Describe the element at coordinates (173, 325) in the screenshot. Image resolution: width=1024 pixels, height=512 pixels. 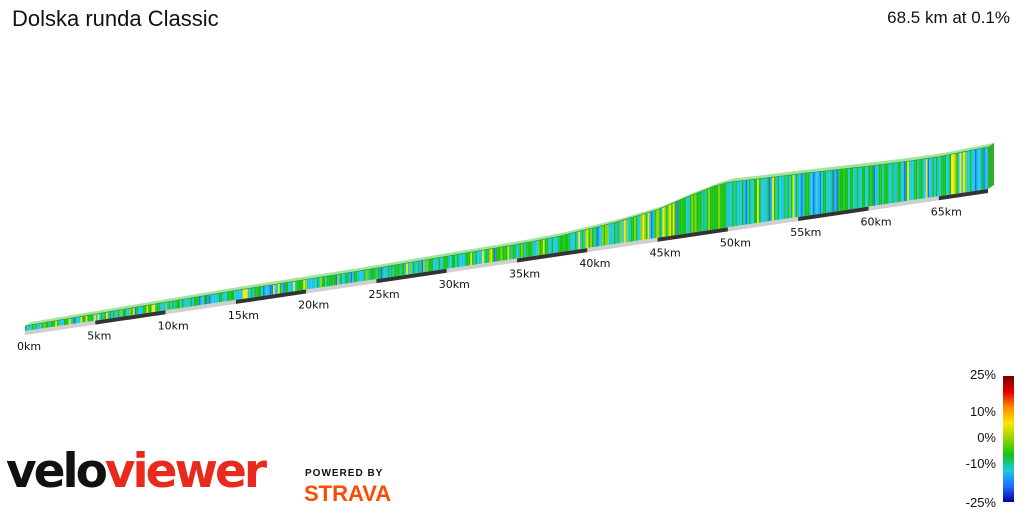
I see `distance-tick-label: 10km` at that location.